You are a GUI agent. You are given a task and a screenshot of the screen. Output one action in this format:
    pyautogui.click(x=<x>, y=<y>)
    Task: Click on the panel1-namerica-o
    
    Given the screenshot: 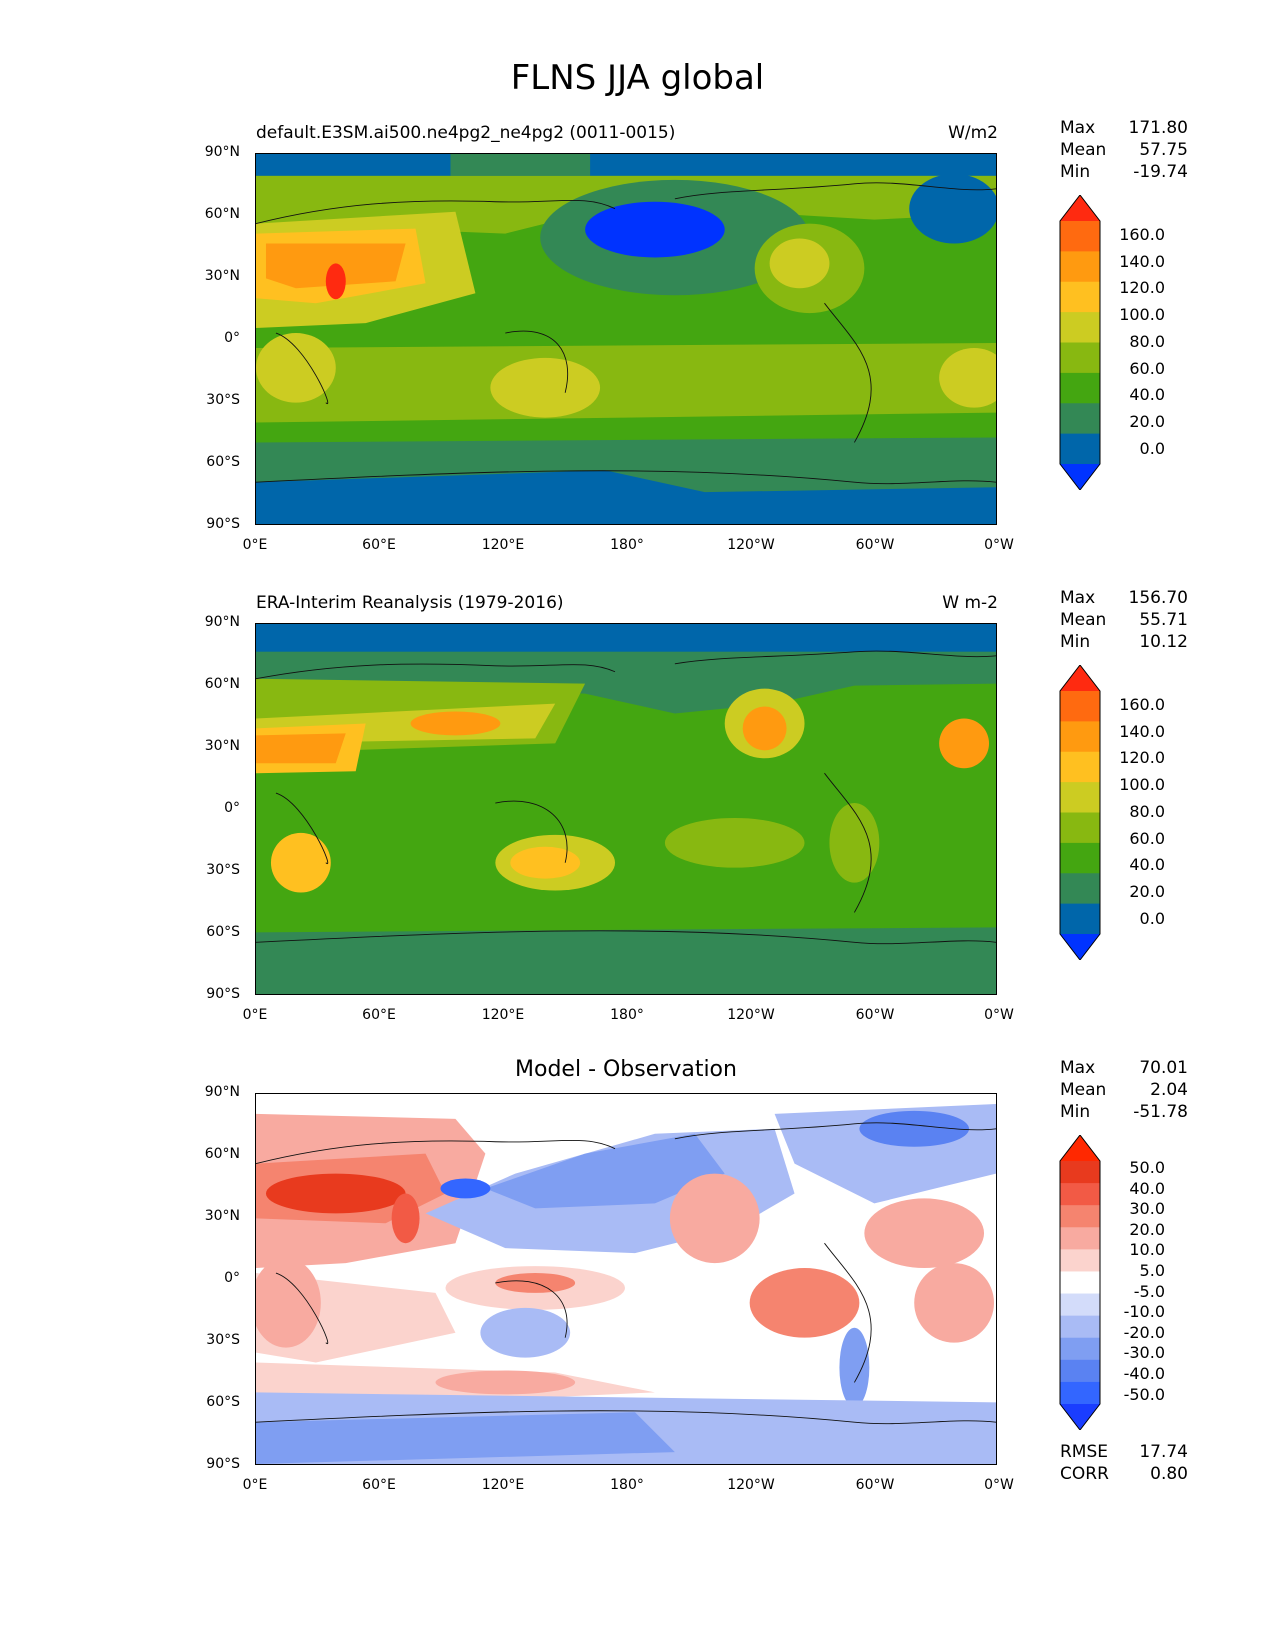 What is the action you would take?
    pyautogui.click(x=799, y=263)
    